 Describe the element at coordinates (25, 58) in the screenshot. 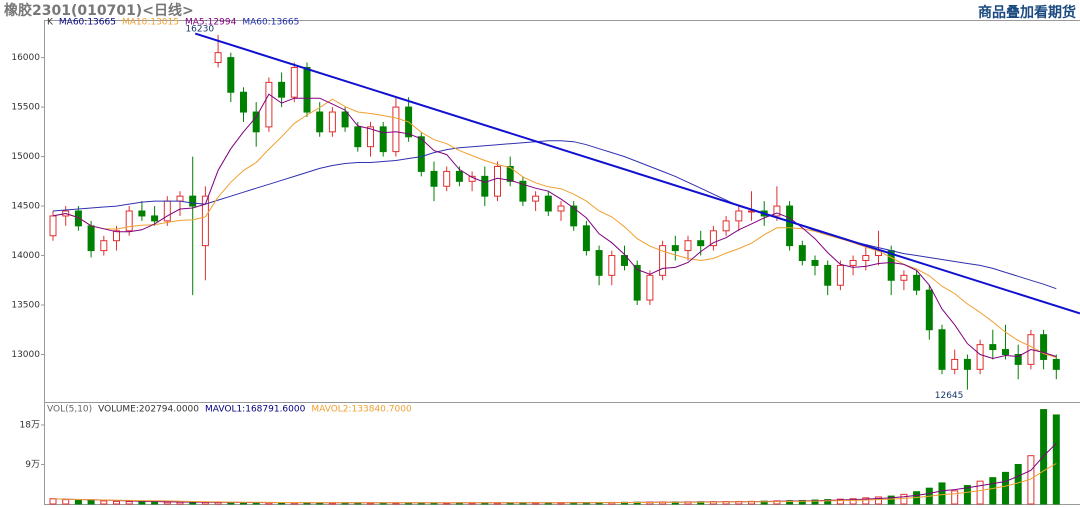

I see `y-tick-label: 16000` at that location.